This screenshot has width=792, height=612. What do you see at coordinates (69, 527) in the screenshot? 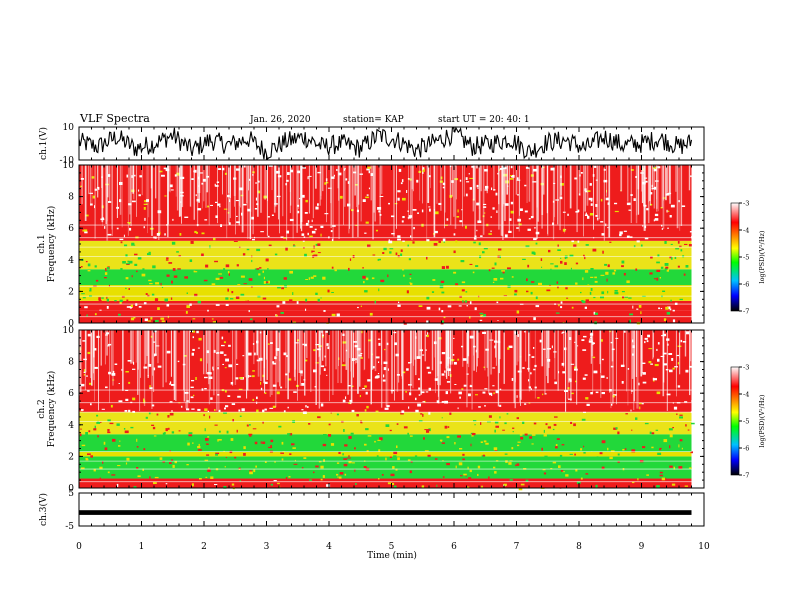
I see `y-tick-label: -5` at bounding box center [69, 527].